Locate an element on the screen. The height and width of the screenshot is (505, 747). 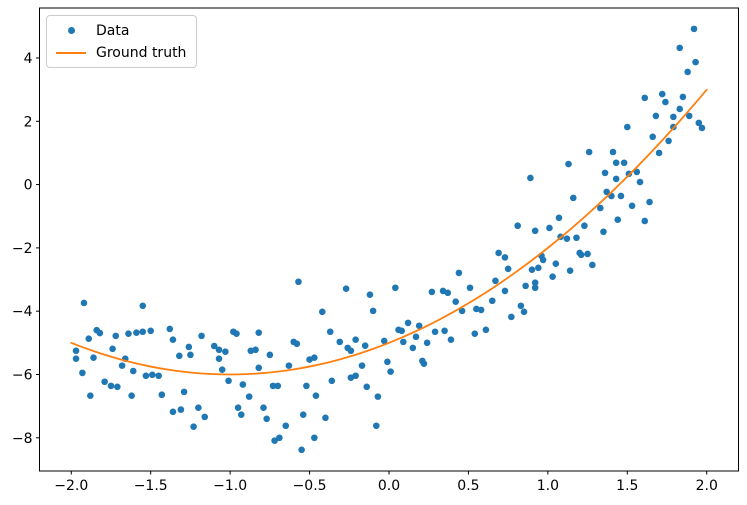
line-icon is located at coordinates (71, 52).